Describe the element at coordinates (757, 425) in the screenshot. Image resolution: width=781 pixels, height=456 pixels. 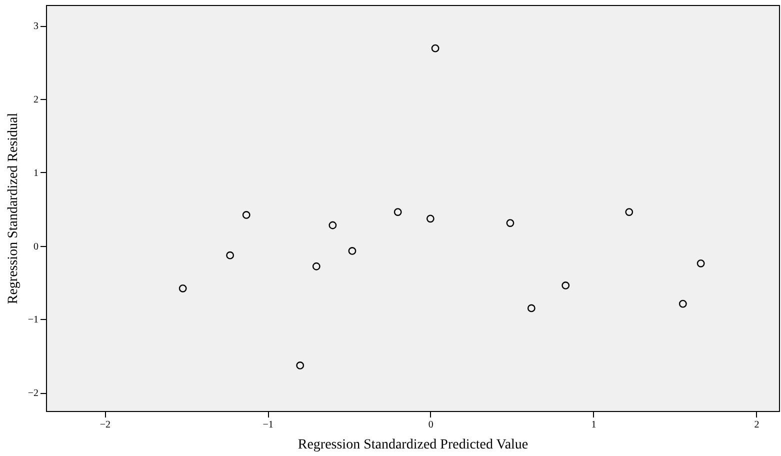
I see `x-tick-label: 2` at that location.